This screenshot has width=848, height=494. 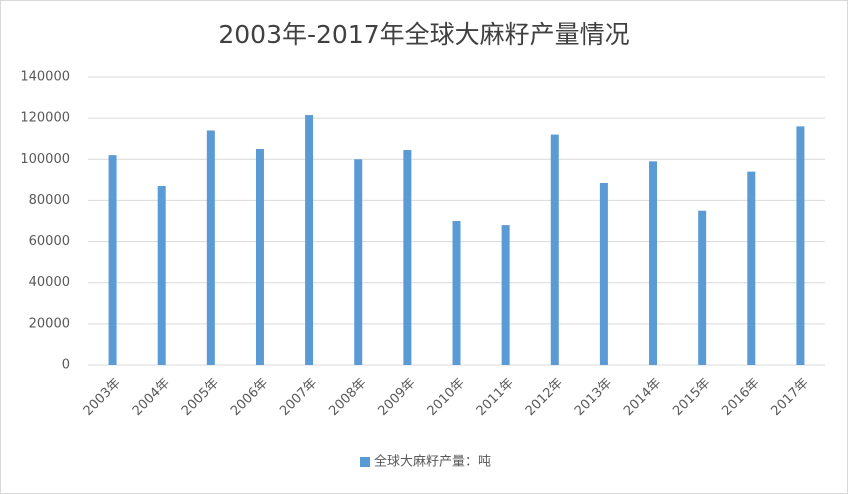 What do you see at coordinates (49, 282) in the screenshot?
I see `y-tick-label: 40000` at bounding box center [49, 282].